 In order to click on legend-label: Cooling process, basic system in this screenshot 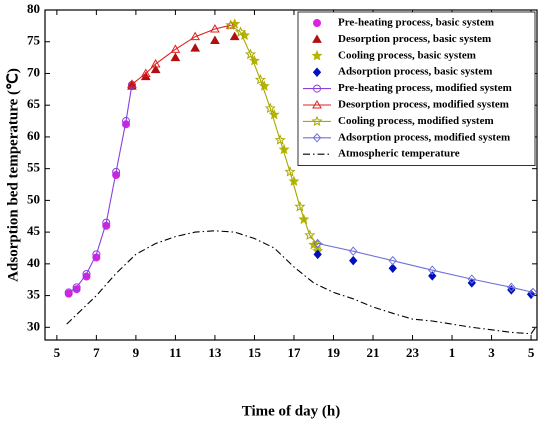, I will do `click(407, 55)`.